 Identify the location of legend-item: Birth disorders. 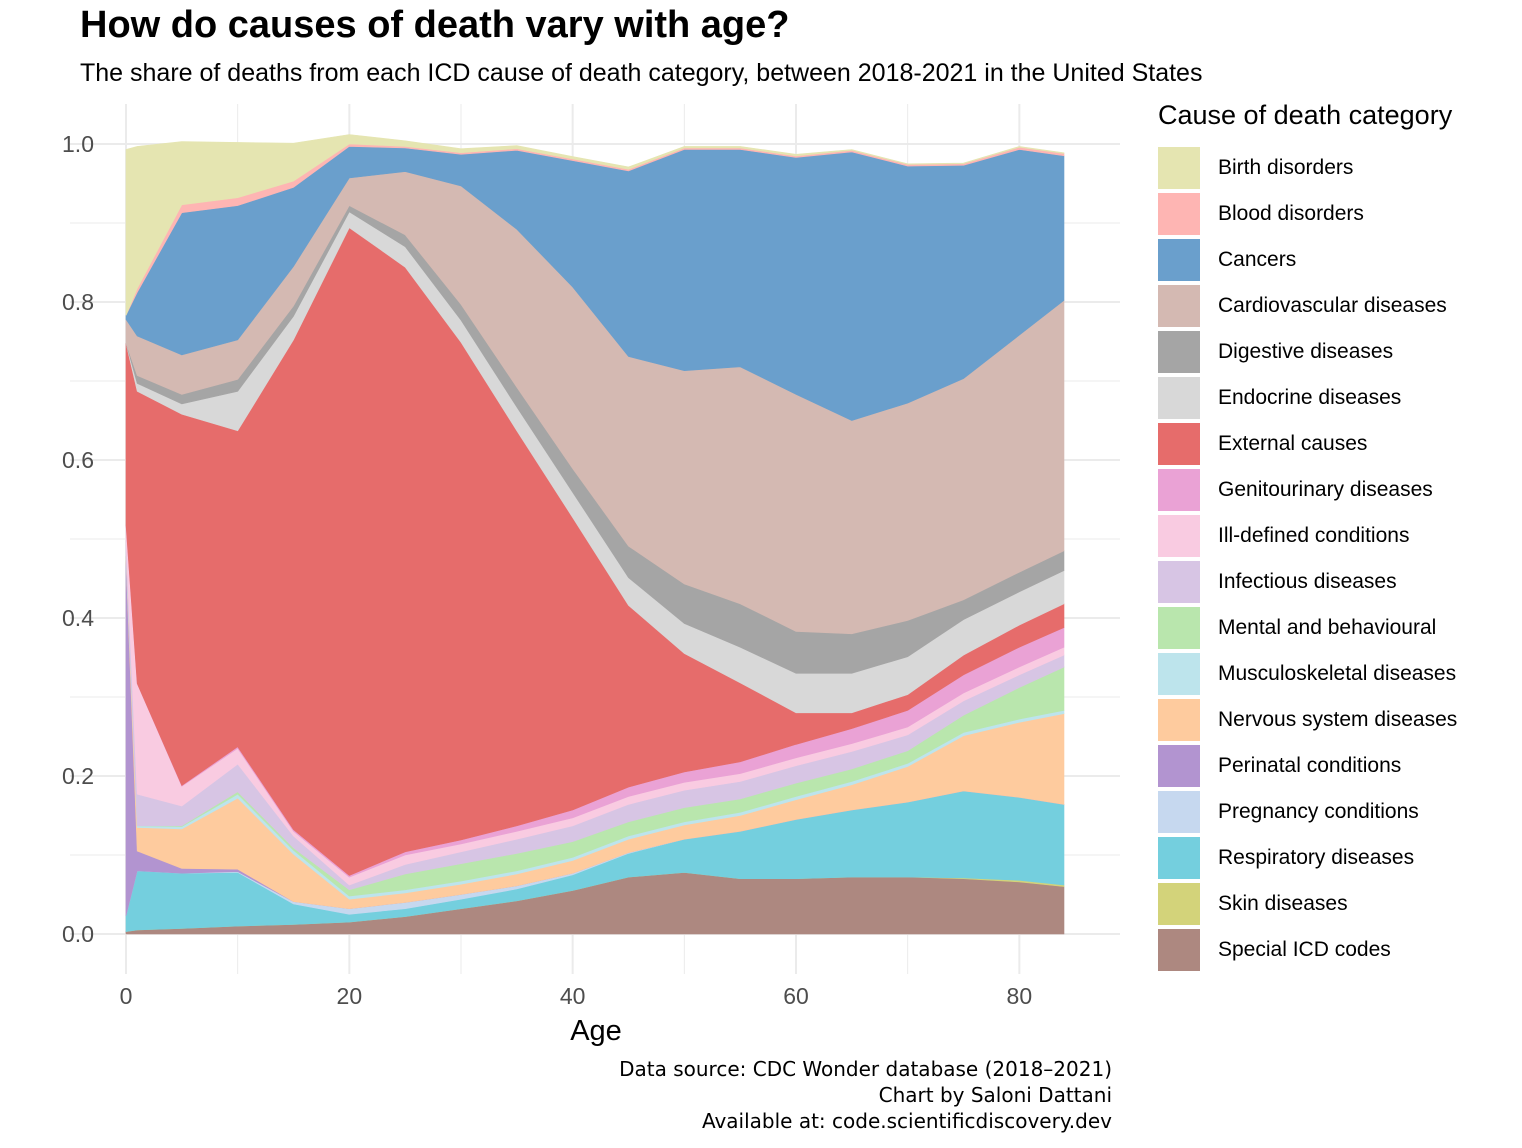
(1338, 168).